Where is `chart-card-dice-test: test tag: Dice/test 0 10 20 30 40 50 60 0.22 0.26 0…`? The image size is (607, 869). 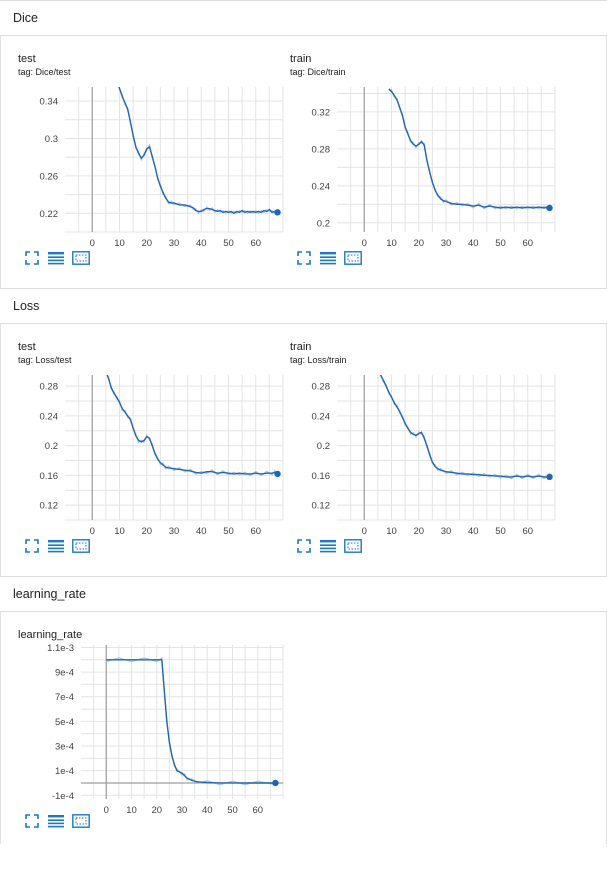
chart-card-dice-test: test tag: Dice/test 0 10 20 30 40 50 60 0.22 0.26 0… is located at coordinates (154, 173).